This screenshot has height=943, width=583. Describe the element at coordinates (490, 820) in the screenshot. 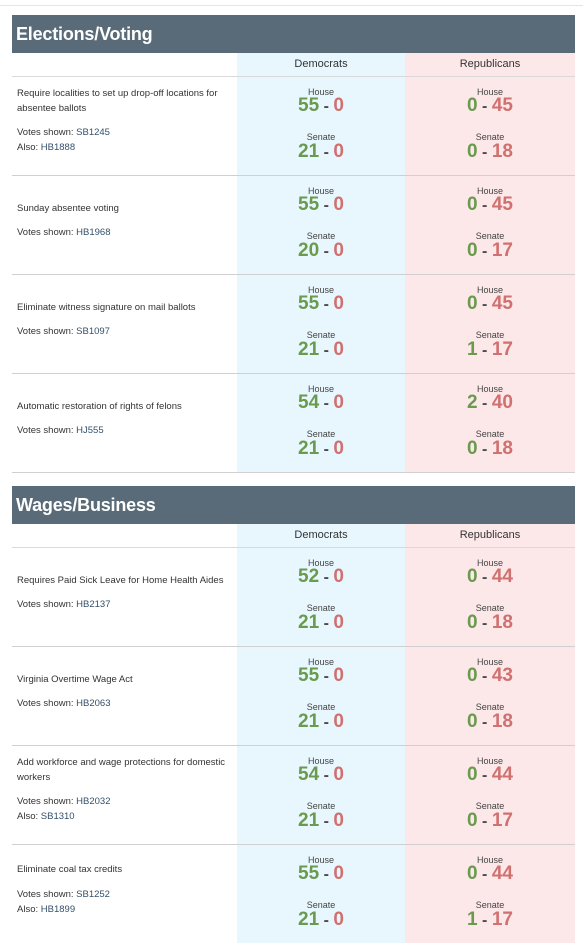

I see `senate-score: 0 - 17` at that location.